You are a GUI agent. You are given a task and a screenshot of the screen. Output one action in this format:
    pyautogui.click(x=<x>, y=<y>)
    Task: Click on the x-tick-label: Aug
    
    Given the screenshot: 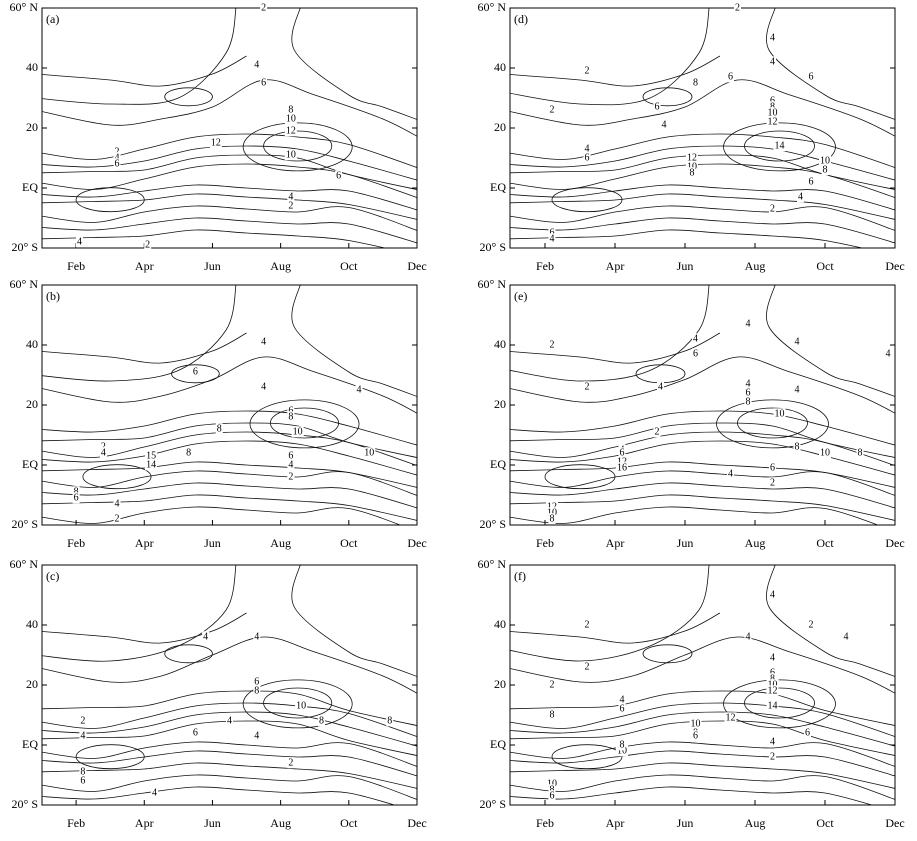 What is the action you would take?
    pyautogui.click(x=280, y=823)
    